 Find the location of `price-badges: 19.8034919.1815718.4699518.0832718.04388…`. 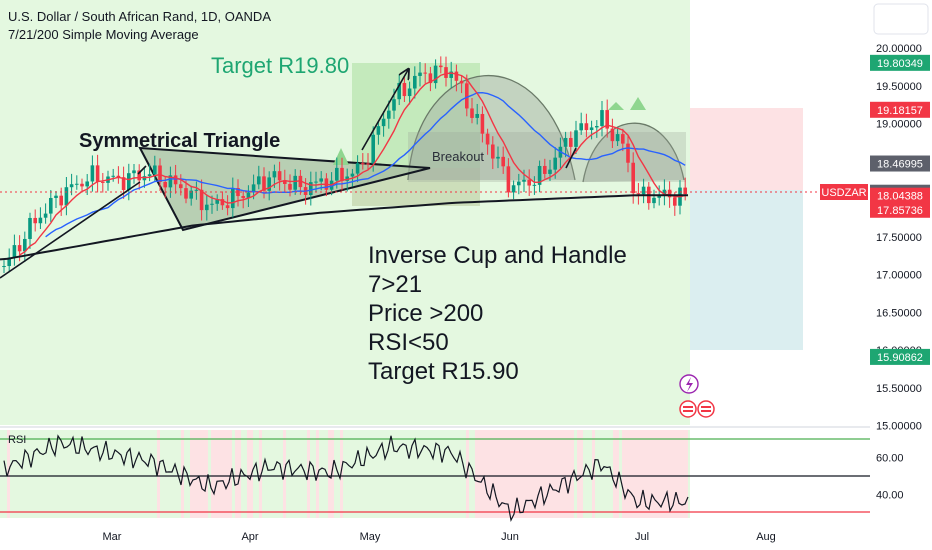

price-badges: 19.8034919.1815718.4699518.0832718.04388… is located at coordinates (900, 209).